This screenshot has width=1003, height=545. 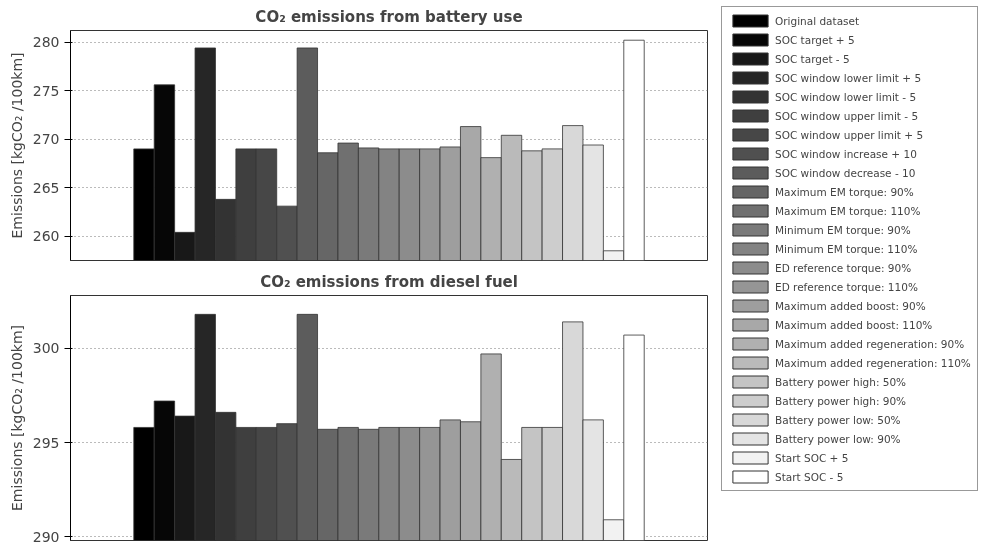 What do you see at coordinates (844, 191) in the screenshot?
I see `legend-label: Maximum EM torque: 90%` at bounding box center [844, 191].